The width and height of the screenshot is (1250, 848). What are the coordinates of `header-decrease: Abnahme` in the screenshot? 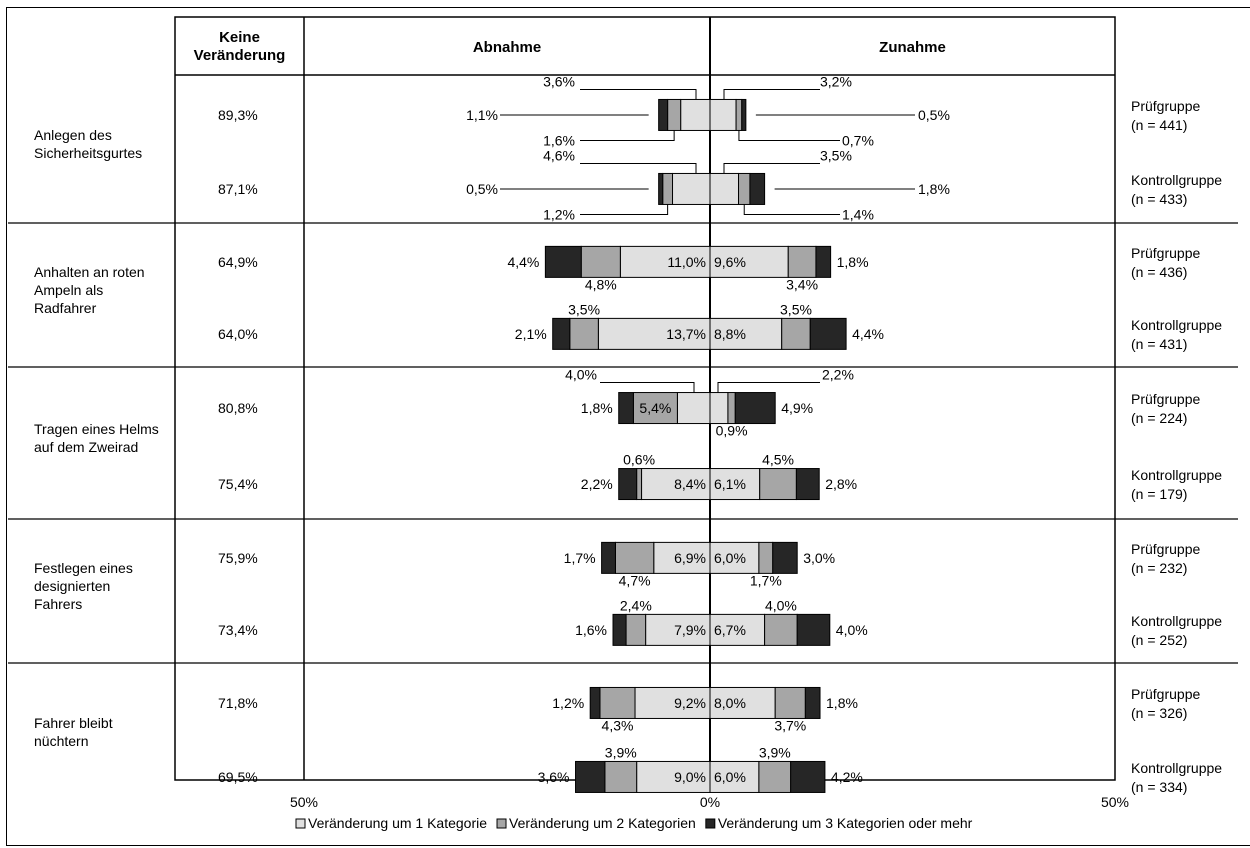 It's located at (507, 47).